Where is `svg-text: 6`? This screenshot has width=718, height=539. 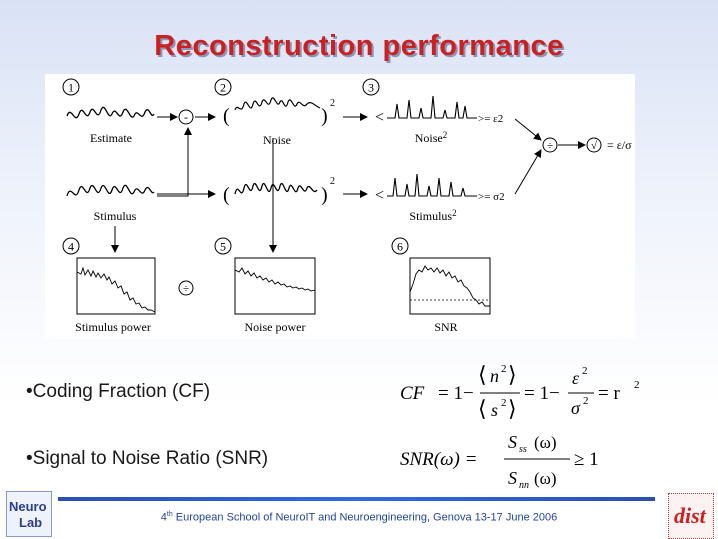 svg-text: 6 is located at coordinates (400, 247).